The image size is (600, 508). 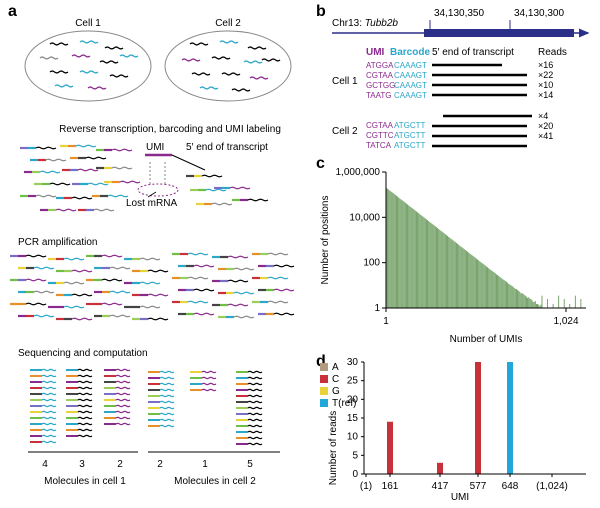 What do you see at coordinates (543, 116) in the screenshot?
I see `cell2-reads: ×4` at bounding box center [543, 116].